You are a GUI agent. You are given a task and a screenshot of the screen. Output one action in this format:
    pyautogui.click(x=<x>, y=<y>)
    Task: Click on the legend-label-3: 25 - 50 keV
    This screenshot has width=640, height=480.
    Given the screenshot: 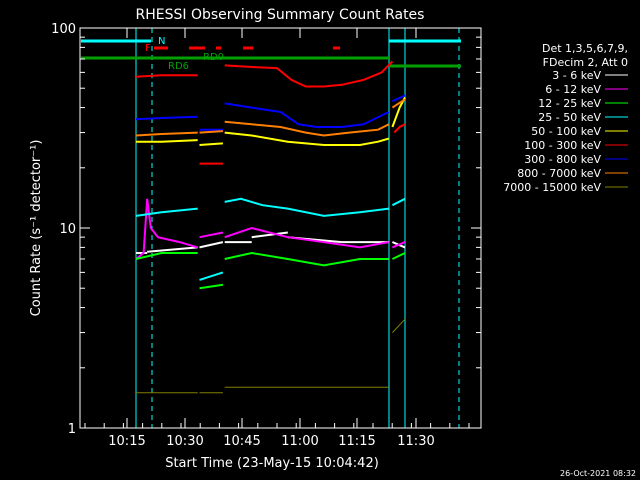 What is the action you would take?
    pyautogui.click(x=569, y=117)
    